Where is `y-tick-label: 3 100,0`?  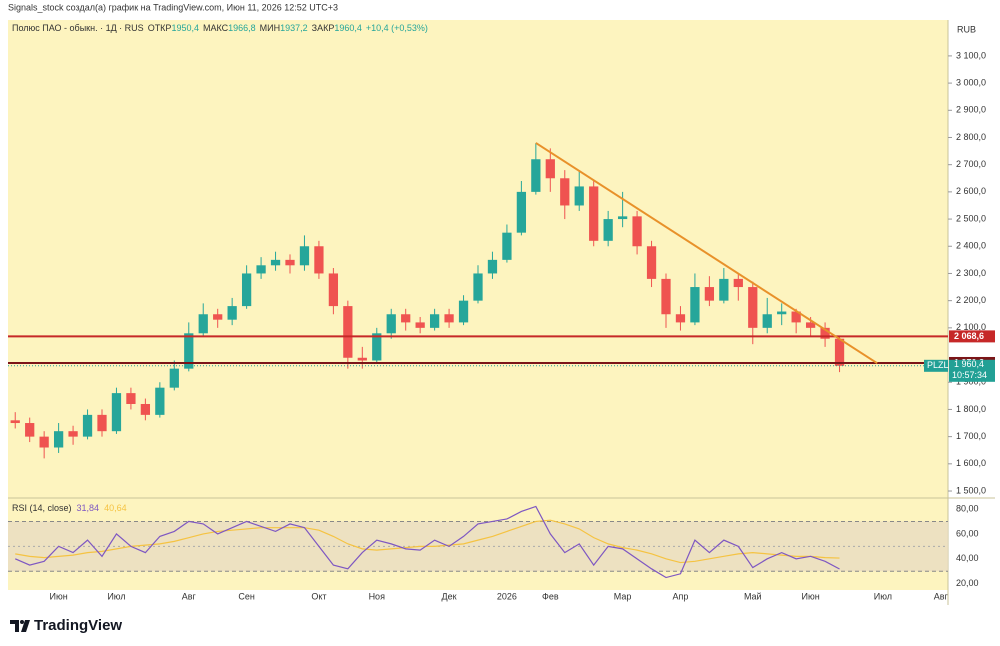 y-tick-label: 3 100,0 is located at coordinates (971, 55).